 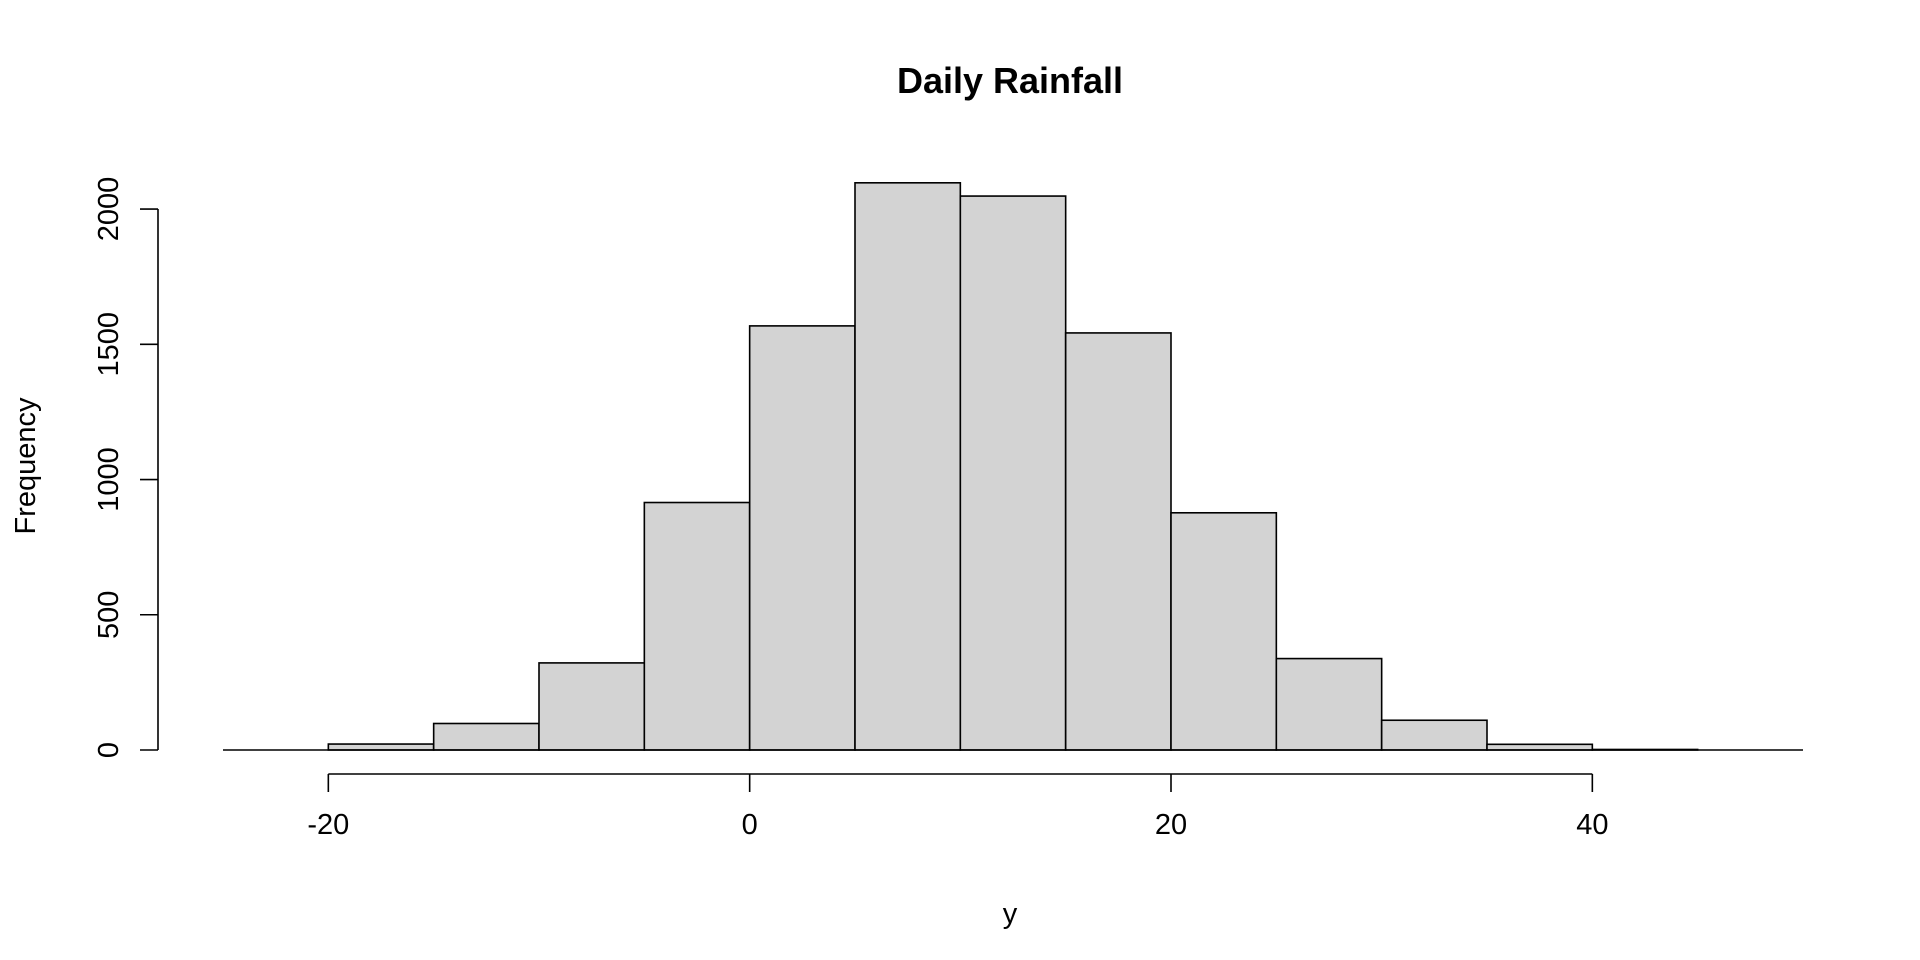 What do you see at coordinates (109, 750) in the screenshot?
I see `y-tick-label: 0` at bounding box center [109, 750].